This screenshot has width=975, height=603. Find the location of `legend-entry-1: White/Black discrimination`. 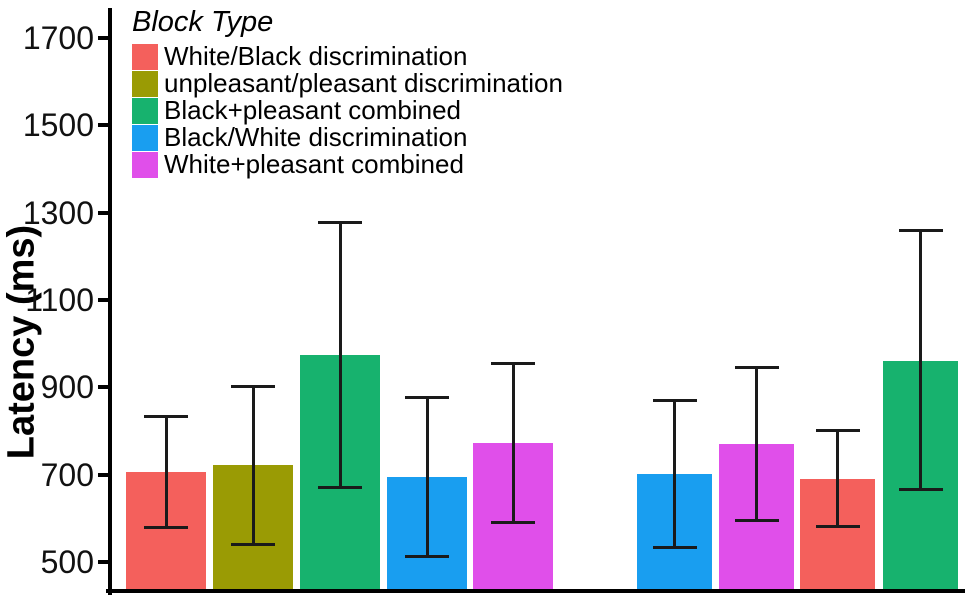

legend-entry-1: White/Black discrimination is located at coordinates (347, 56).